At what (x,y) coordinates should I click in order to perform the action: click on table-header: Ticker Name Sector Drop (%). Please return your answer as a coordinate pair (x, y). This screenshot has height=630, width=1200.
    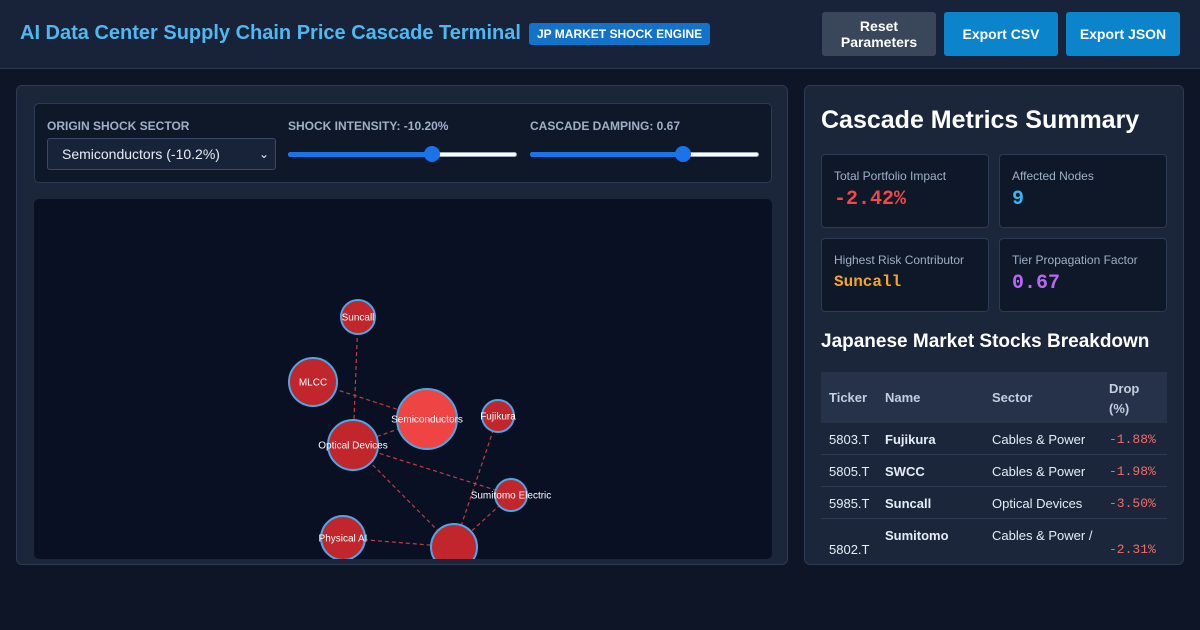
    Looking at the image, I should click on (994, 397).